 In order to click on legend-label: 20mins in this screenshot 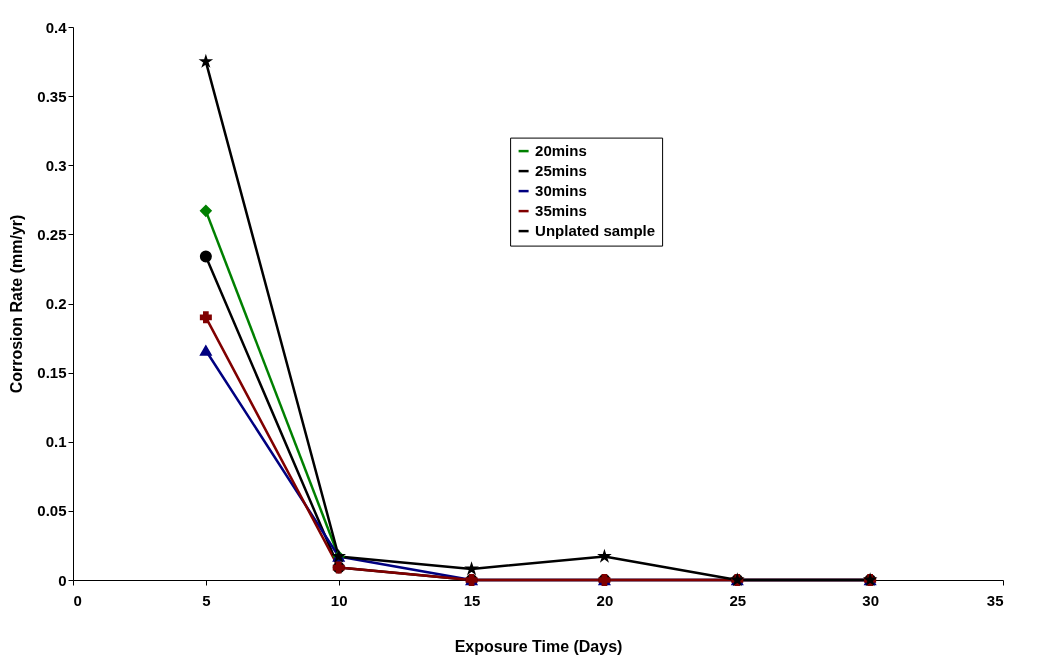, I will do `click(561, 151)`.